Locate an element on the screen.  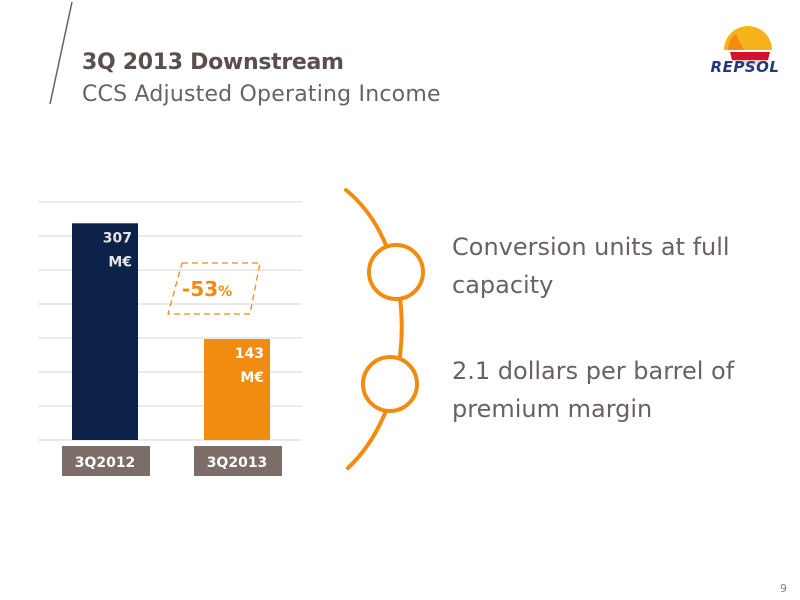
category-label: 3Q2012 is located at coordinates (105, 463).